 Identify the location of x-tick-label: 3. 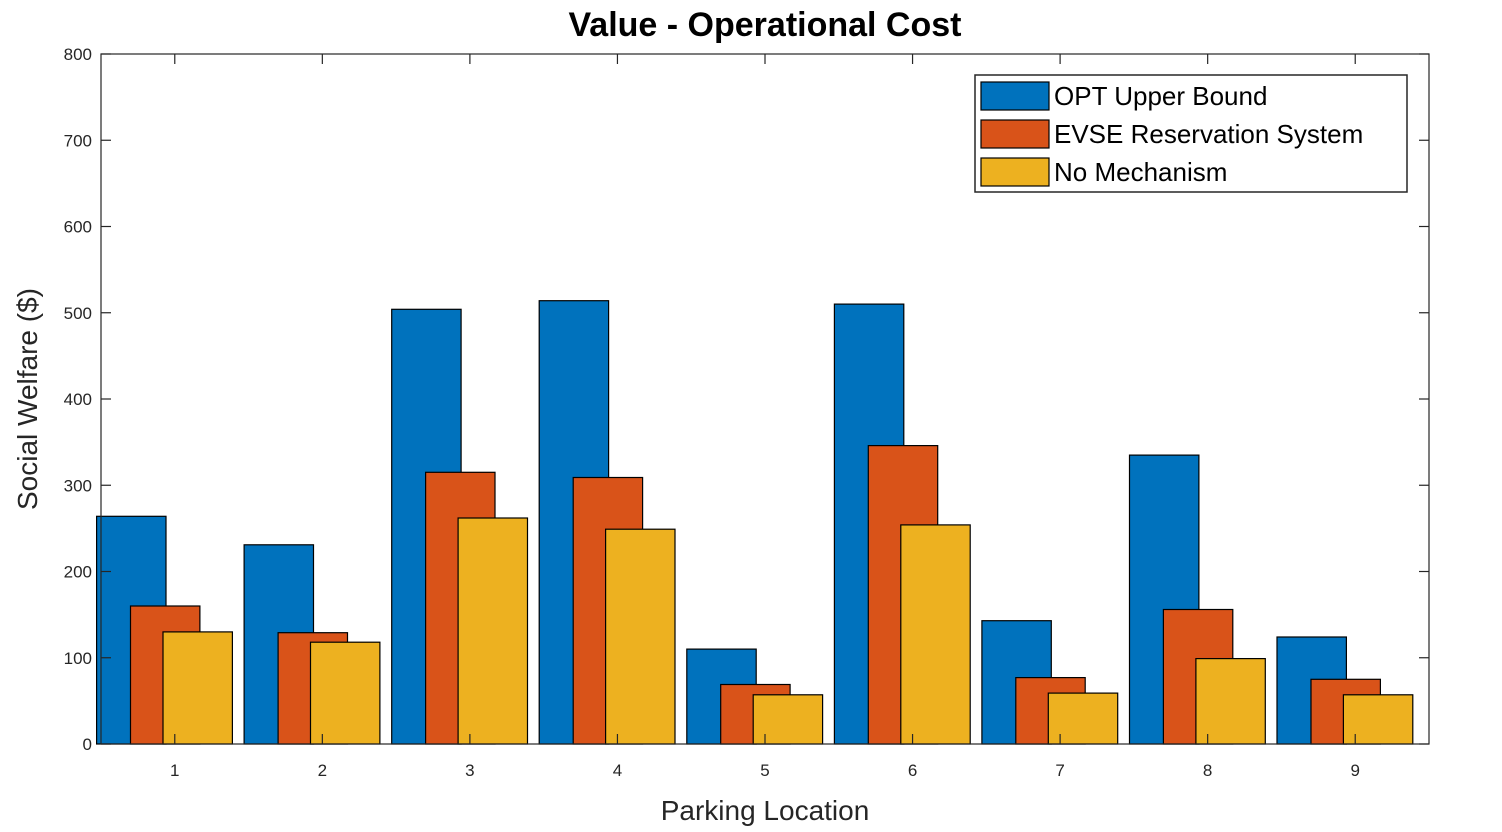
(469, 770).